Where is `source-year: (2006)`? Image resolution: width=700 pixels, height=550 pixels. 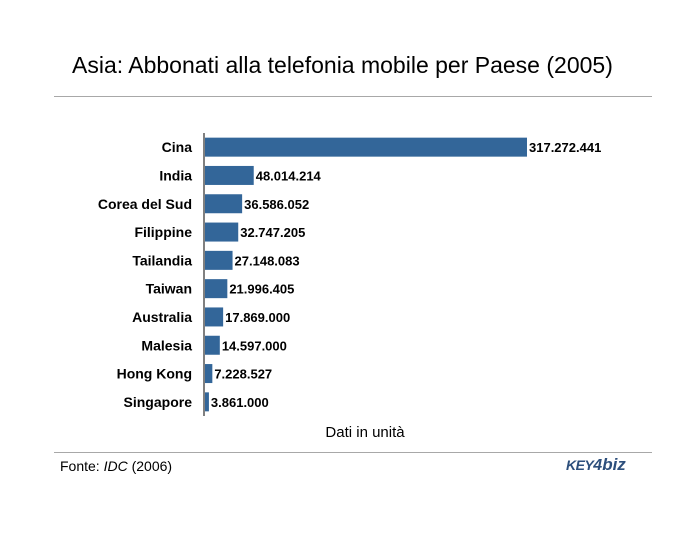
source-year: (2006) is located at coordinates (150, 466).